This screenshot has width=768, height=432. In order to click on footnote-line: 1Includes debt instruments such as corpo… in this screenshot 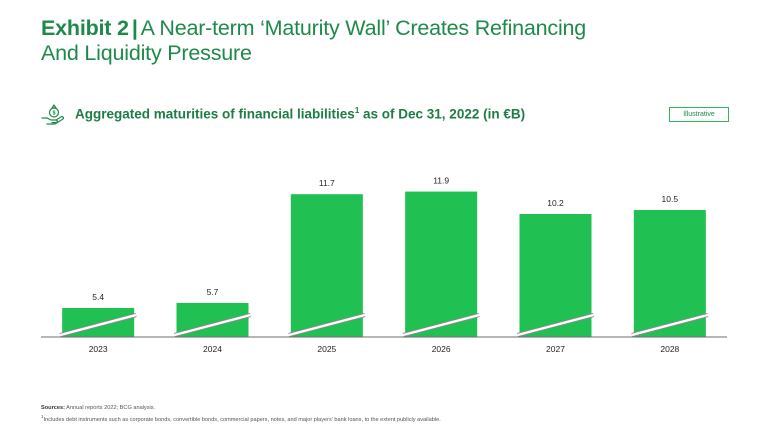, I will do `click(391, 418)`.